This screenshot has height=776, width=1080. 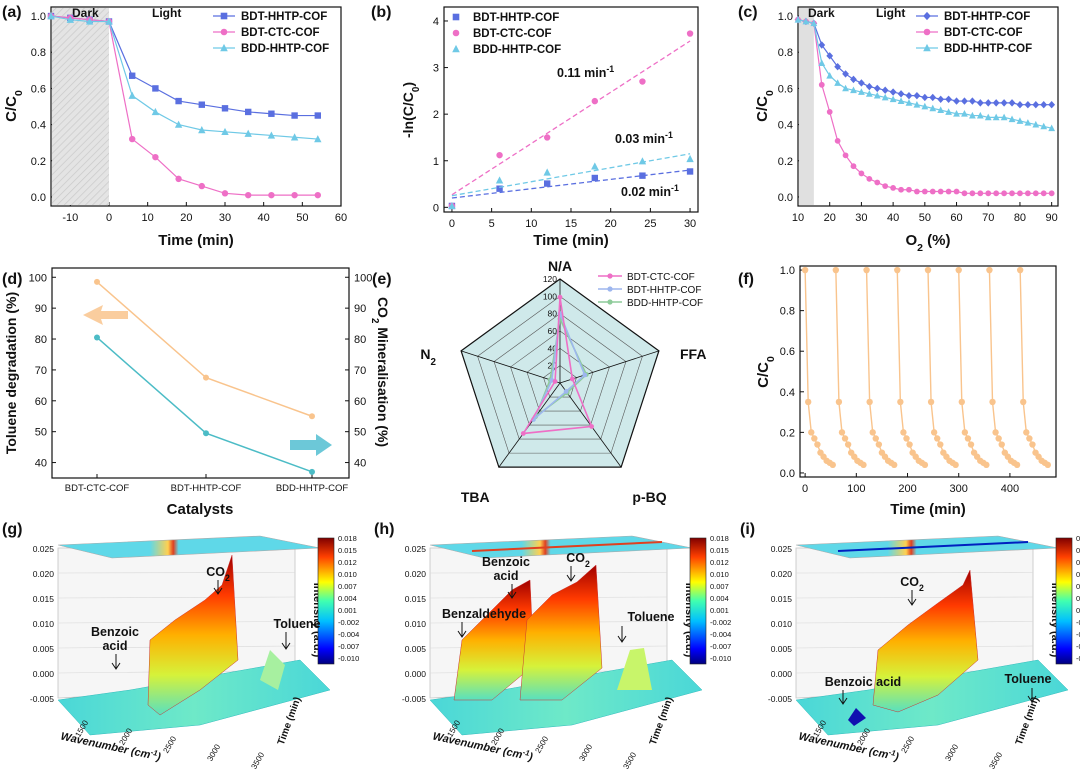 What do you see at coordinates (41, 464) in the screenshot?
I see `y-tick-label-left: 40` at bounding box center [41, 464].